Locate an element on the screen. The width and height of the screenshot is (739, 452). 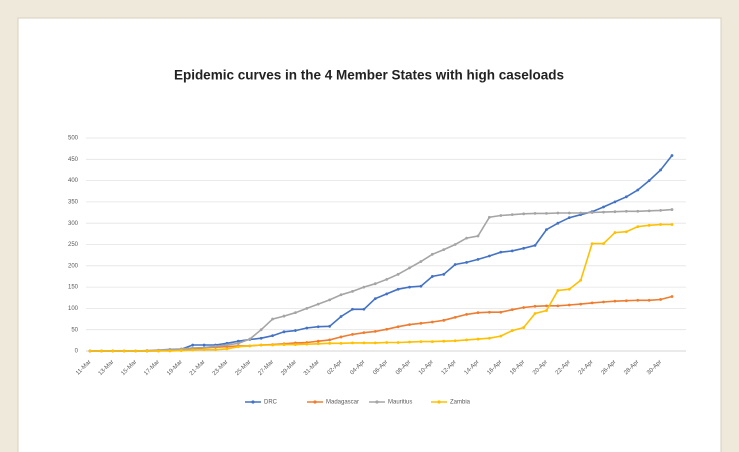
y-tick-label: 250 is located at coordinates (73, 245).